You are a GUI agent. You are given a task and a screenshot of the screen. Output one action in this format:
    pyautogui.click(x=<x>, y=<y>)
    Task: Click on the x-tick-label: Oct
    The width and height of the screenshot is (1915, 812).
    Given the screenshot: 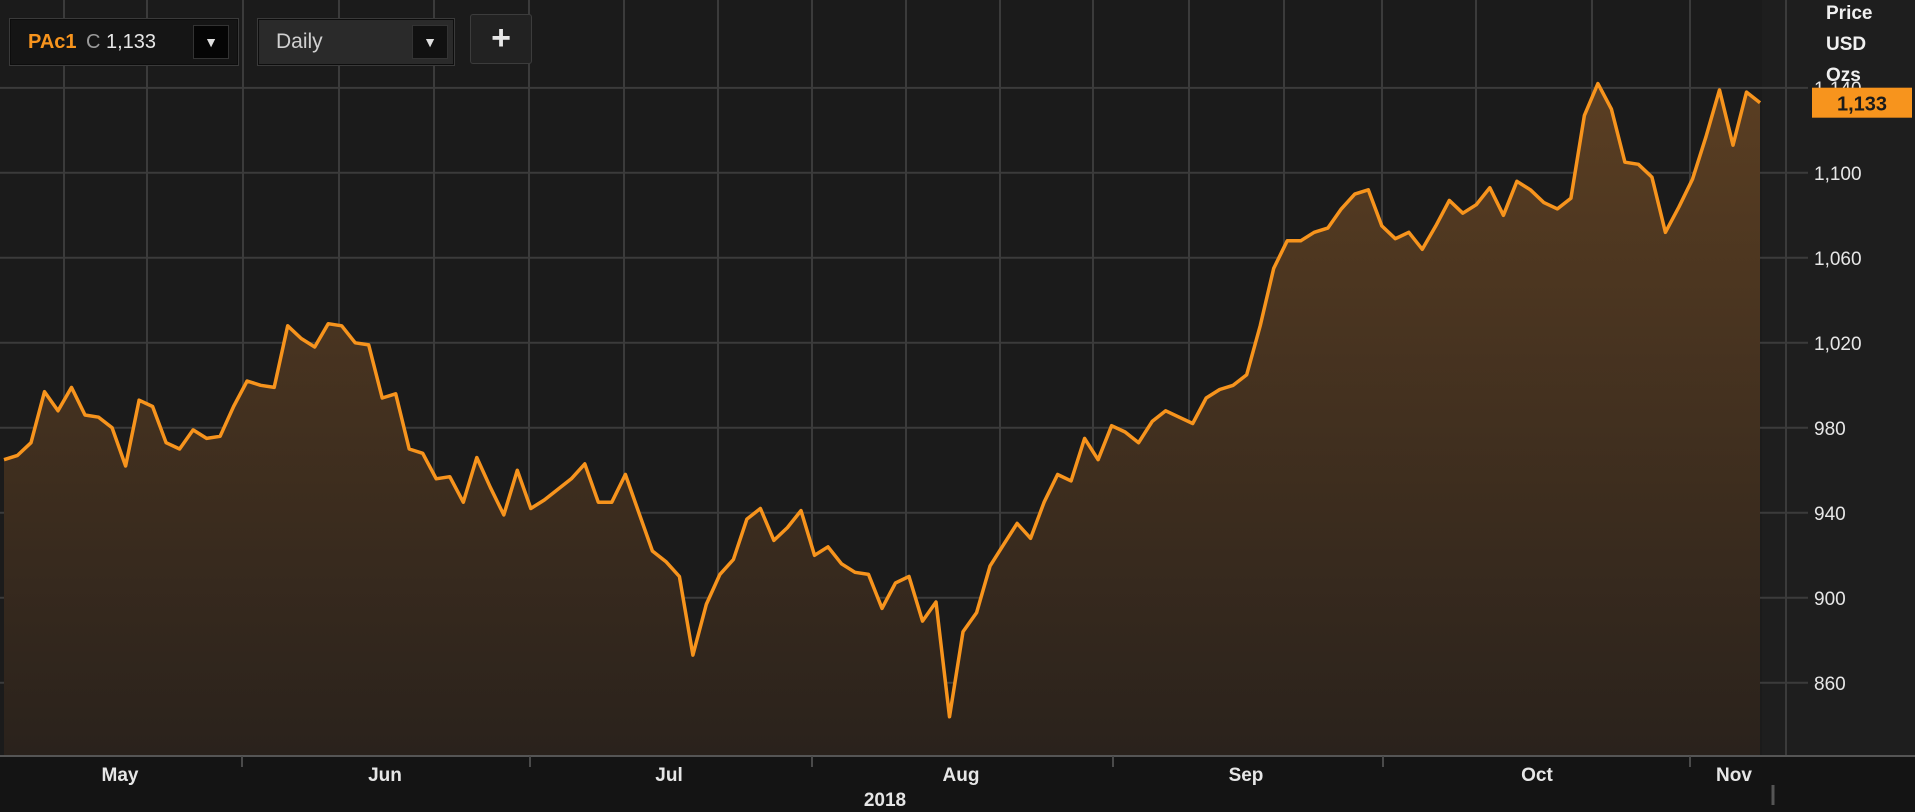 What is the action you would take?
    pyautogui.click(x=1537, y=775)
    